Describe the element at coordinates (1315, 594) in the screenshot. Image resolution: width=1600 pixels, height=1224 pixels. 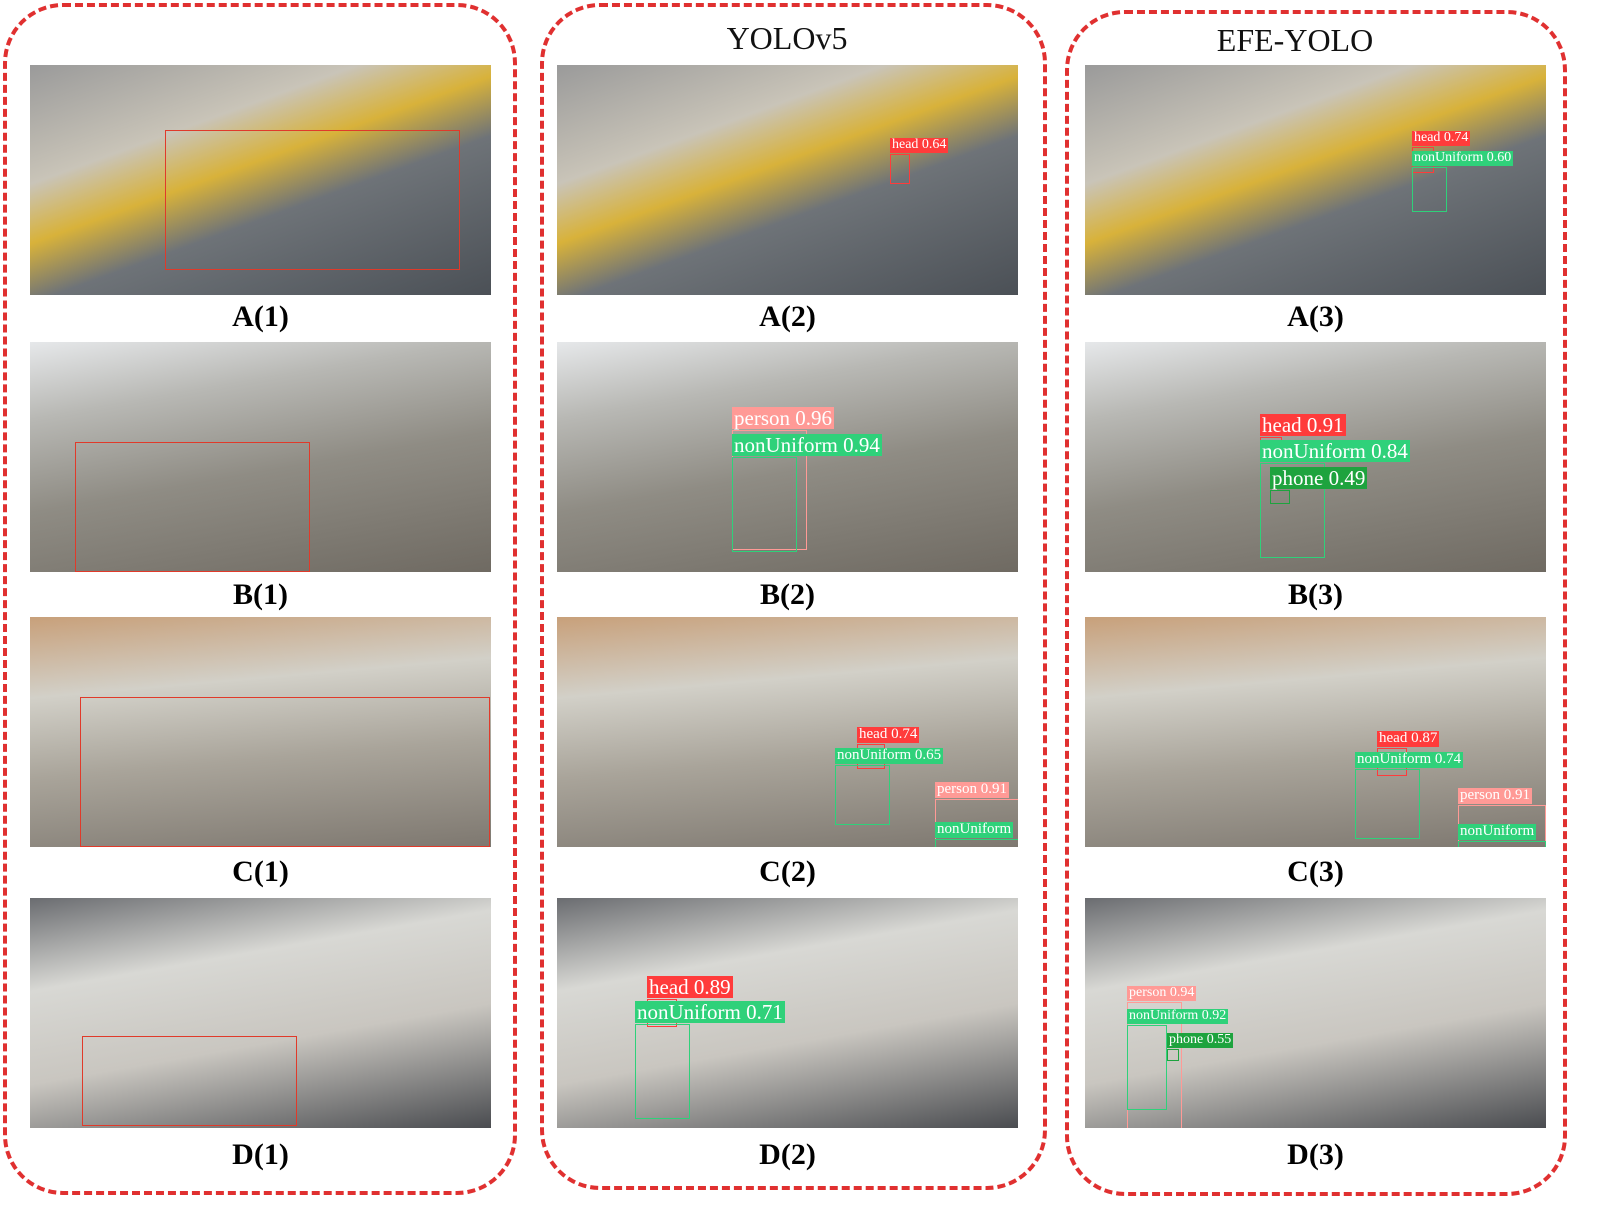
I see `image-caption: B(3)` at that location.